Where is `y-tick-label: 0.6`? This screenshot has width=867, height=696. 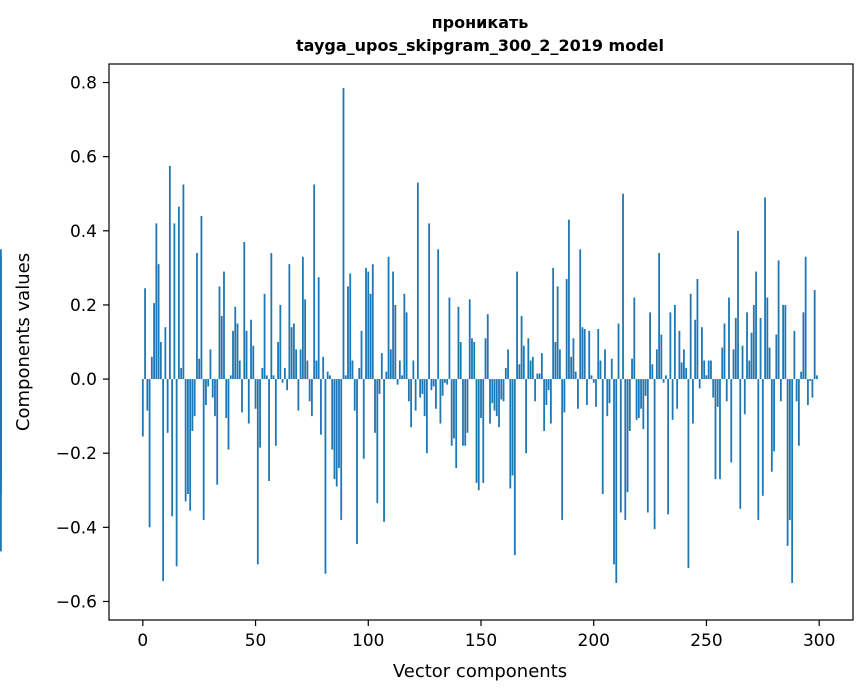 y-tick-label: 0.6 is located at coordinates (83, 158).